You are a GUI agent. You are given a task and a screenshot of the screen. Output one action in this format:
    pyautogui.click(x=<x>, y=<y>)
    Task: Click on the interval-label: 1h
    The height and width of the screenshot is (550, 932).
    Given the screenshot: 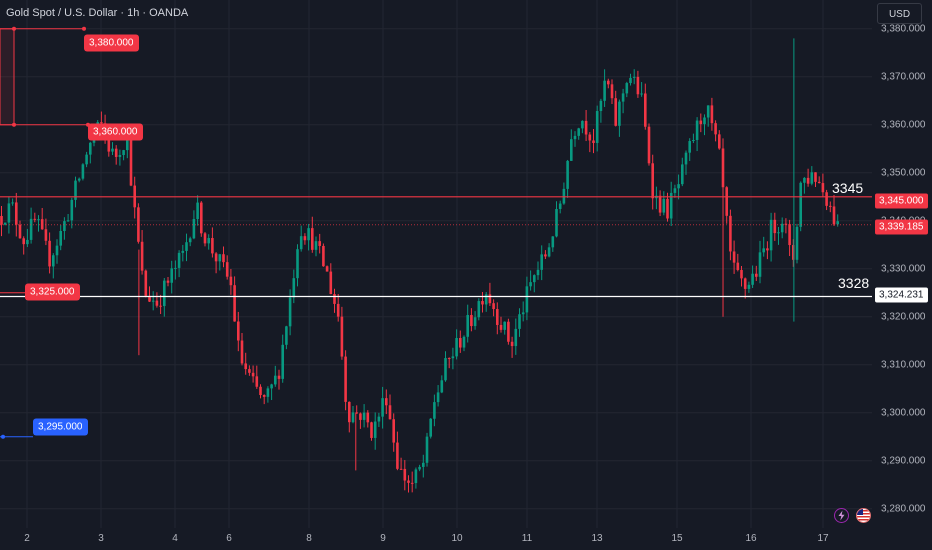 What is the action you would take?
    pyautogui.click(x=133, y=13)
    